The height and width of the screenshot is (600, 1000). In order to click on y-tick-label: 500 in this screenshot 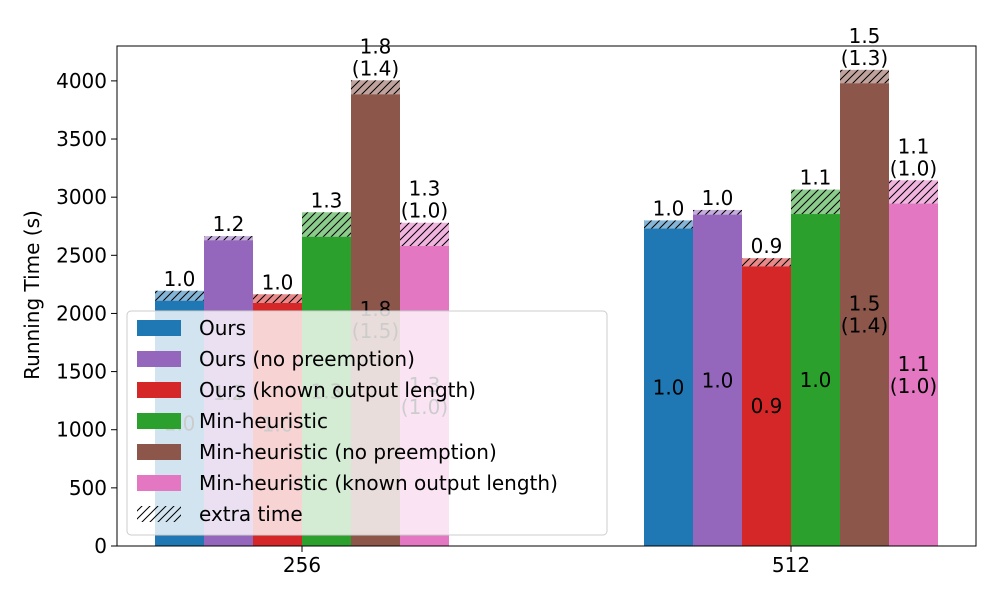, I will do `click(88, 488)`.